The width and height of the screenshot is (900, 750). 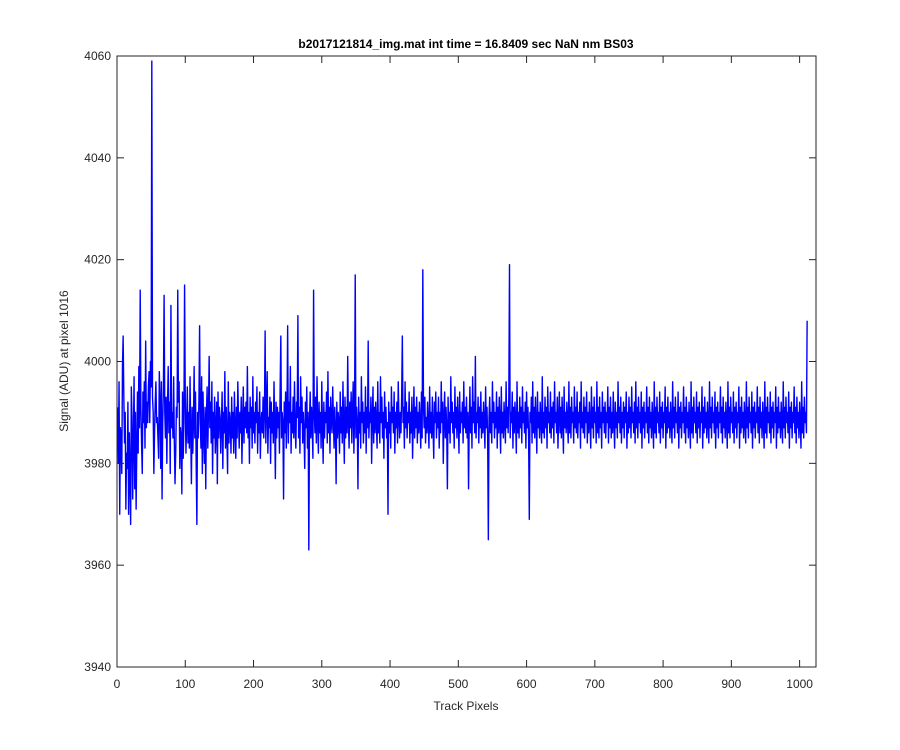 I want to click on y-tick-label: 4060, so click(x=97, y=56).